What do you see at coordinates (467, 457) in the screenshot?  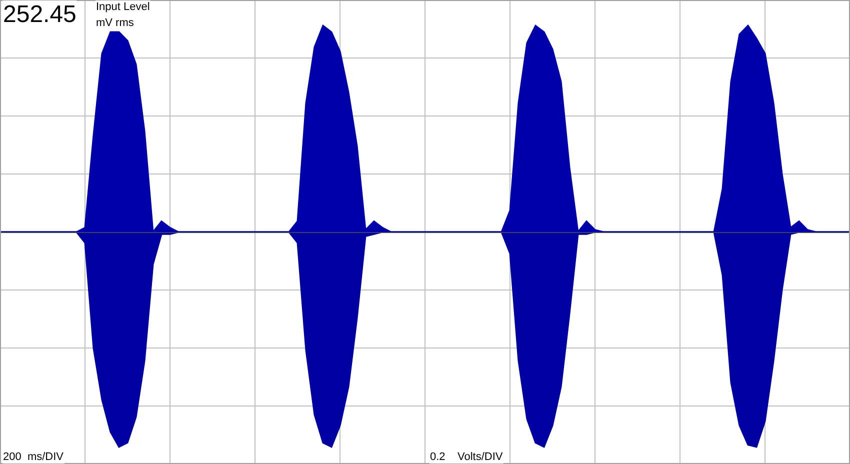 I see `text: 0.2 Volts/DIV` at bounding box center [467, 457].